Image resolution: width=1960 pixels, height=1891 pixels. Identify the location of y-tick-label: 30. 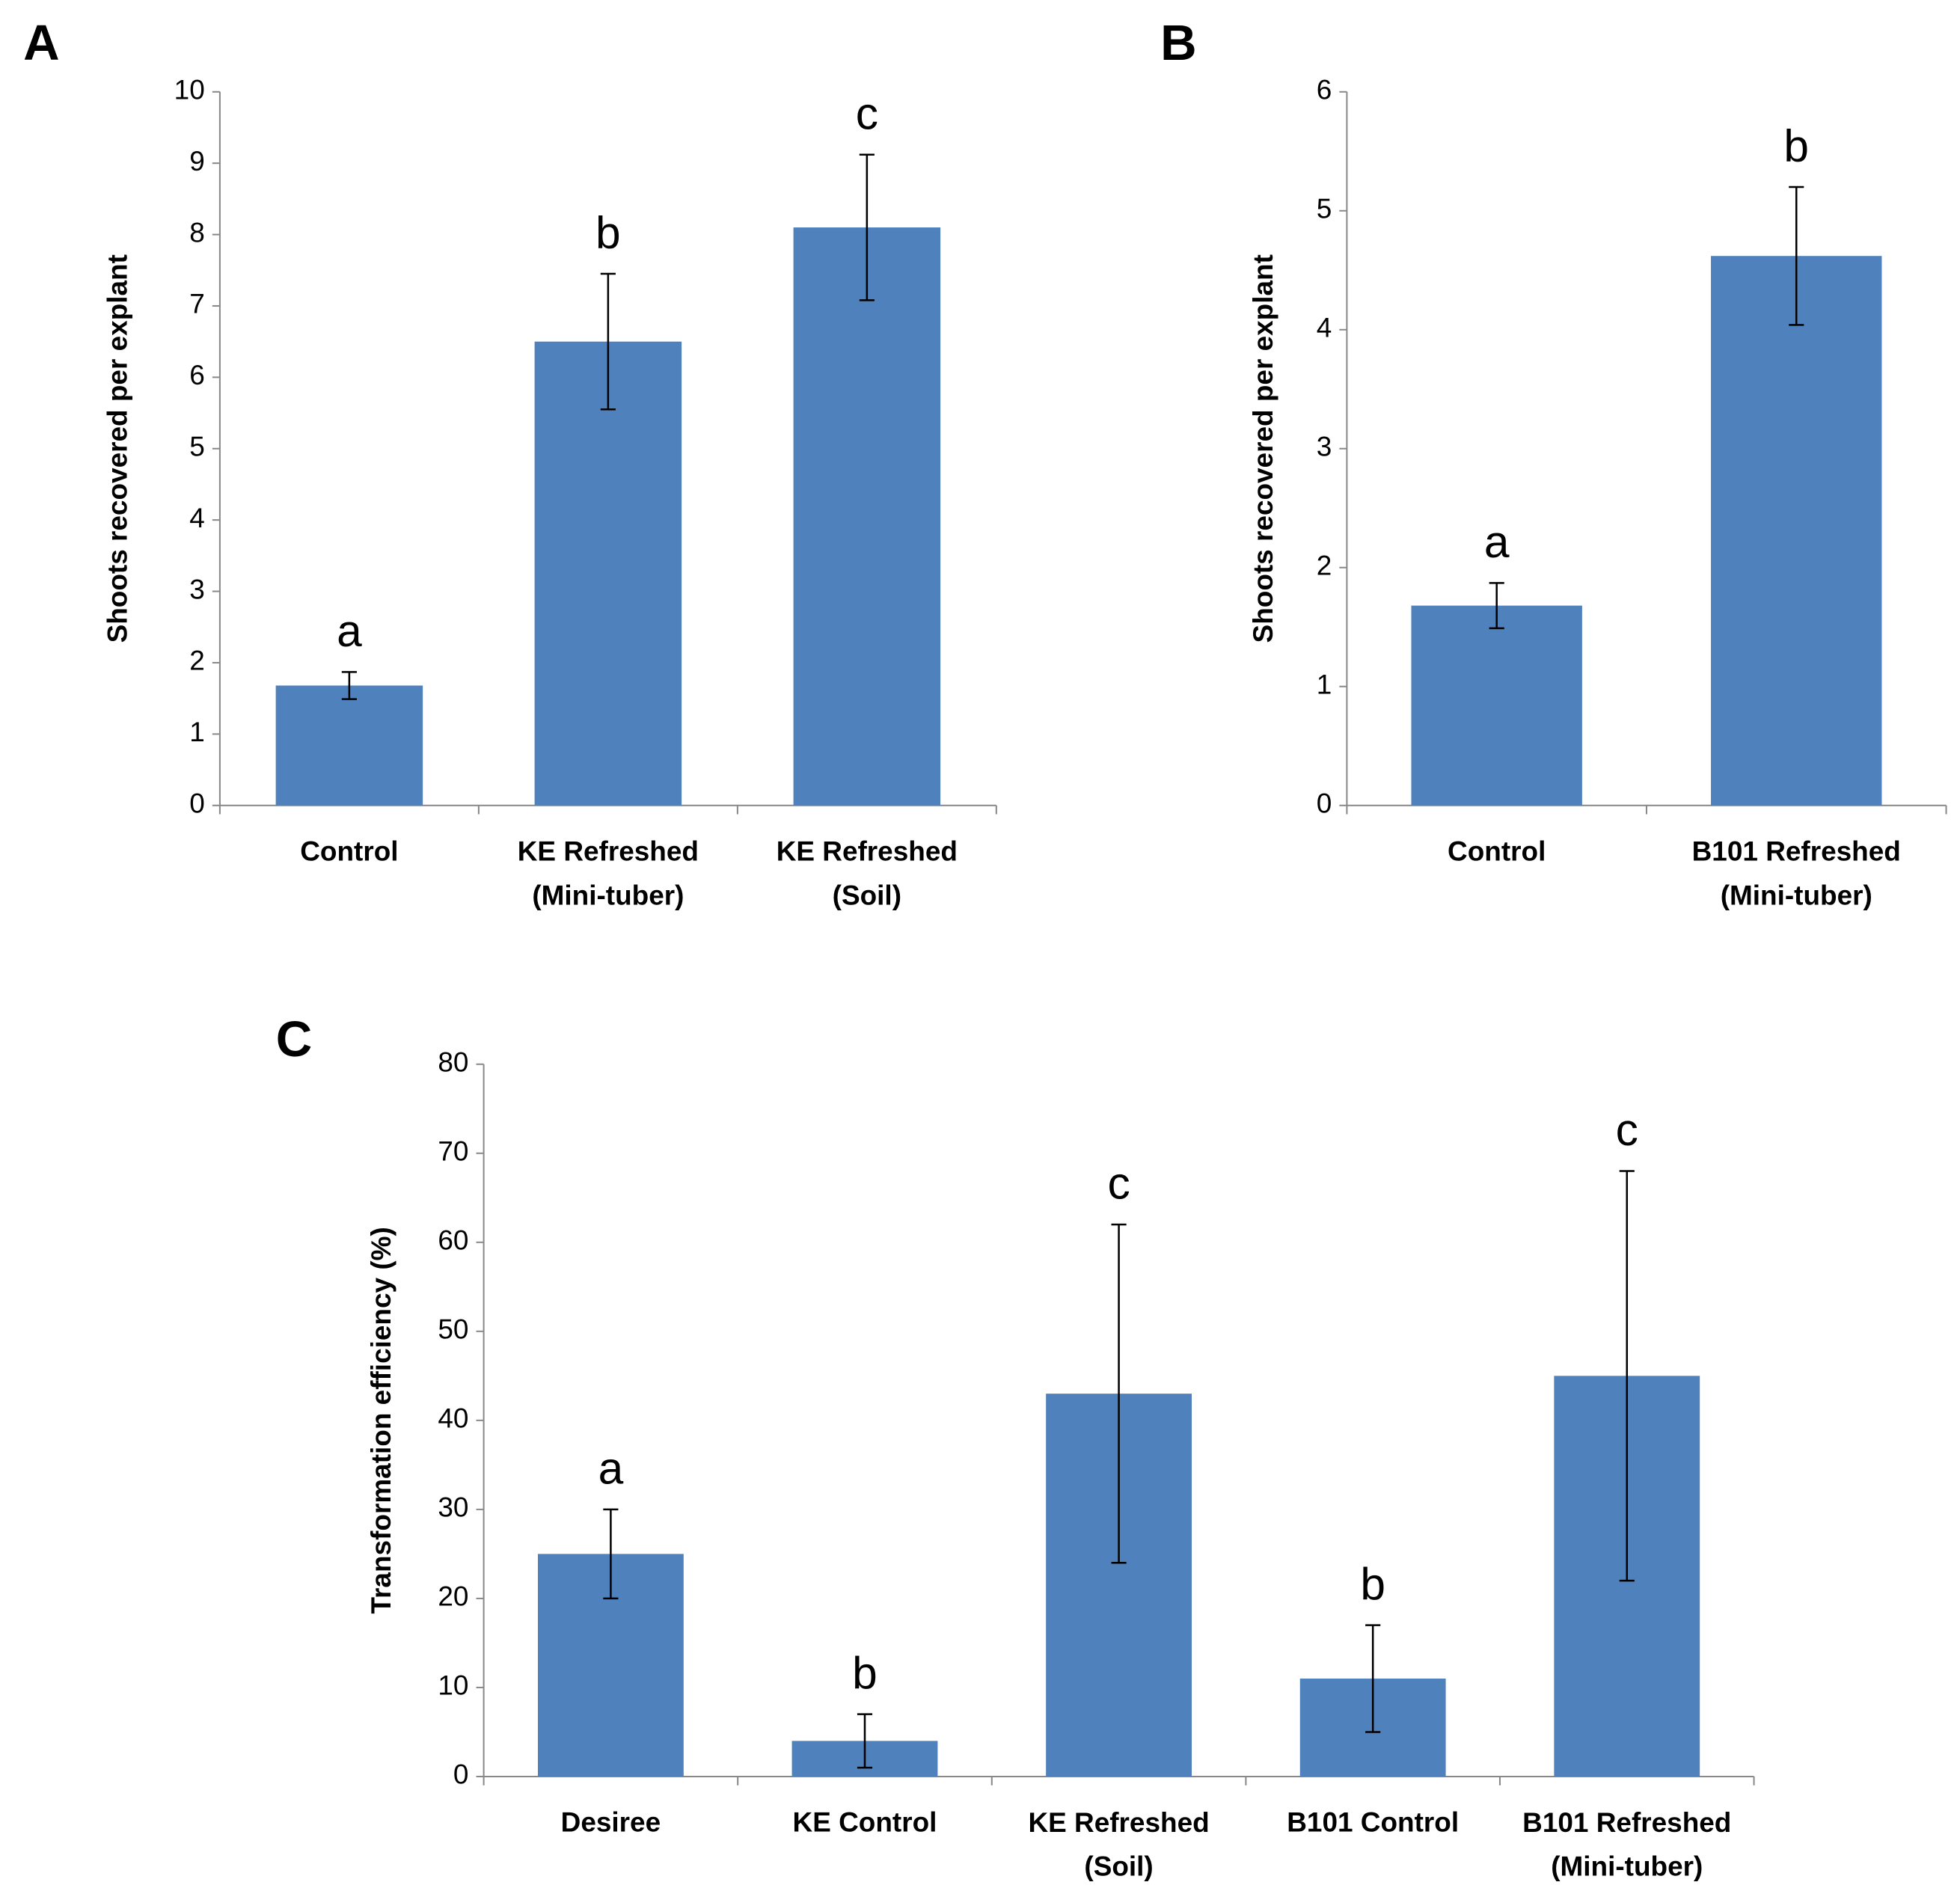
(453, 1507).